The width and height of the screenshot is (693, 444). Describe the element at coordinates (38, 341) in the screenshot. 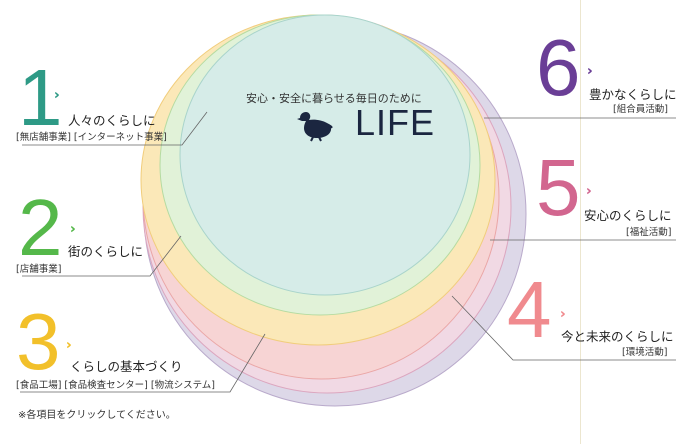

I see `item-3-number: 3` at that location.